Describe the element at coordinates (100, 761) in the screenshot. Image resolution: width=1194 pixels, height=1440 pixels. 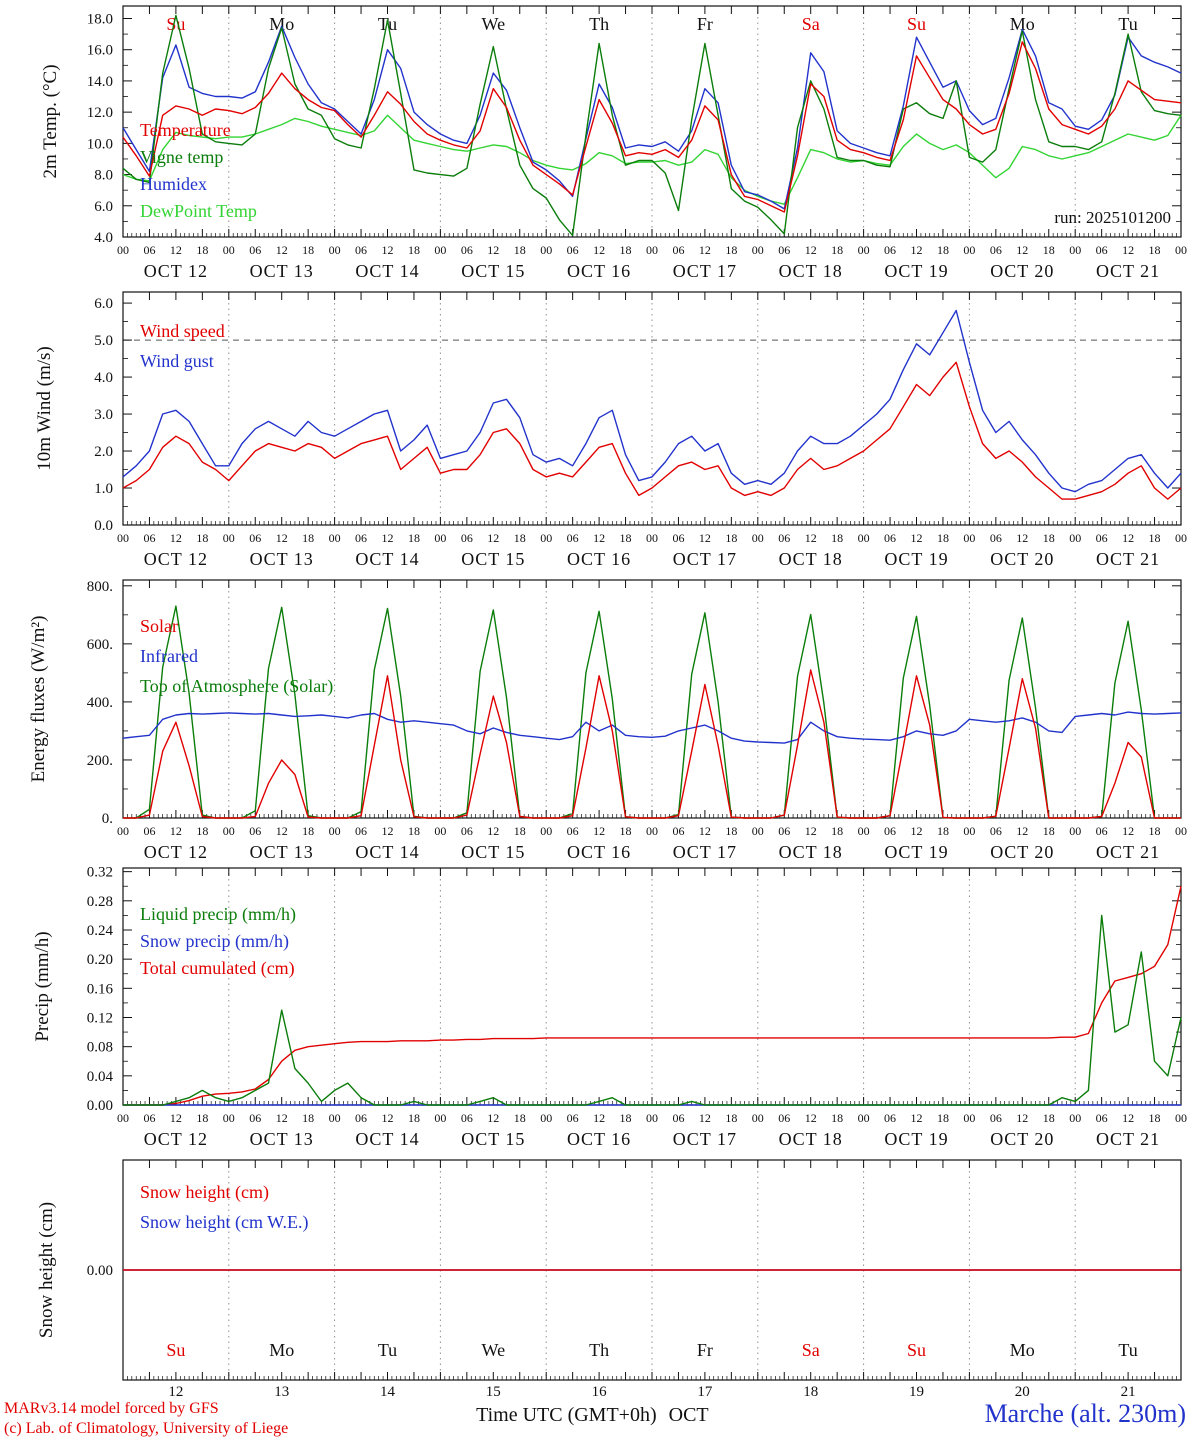
I see `y-tick-label: 200.` at that location.